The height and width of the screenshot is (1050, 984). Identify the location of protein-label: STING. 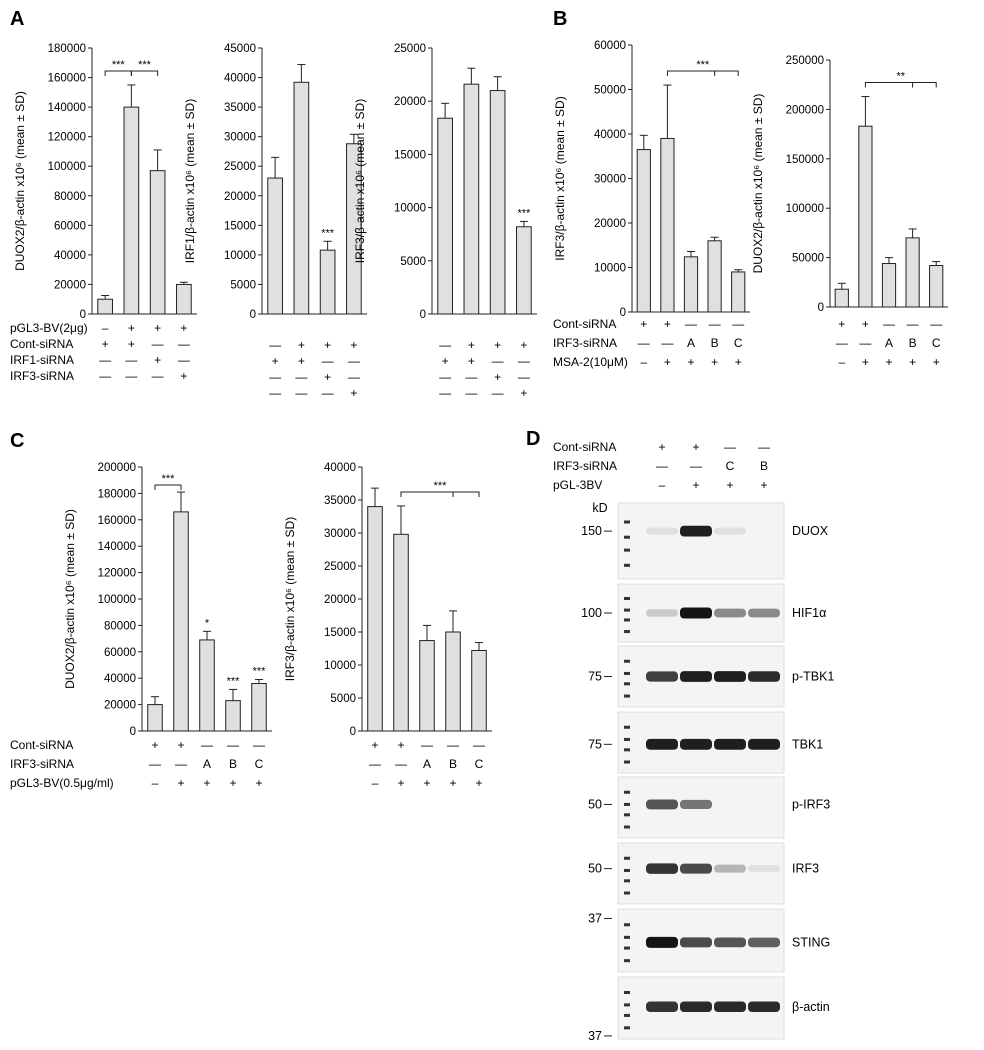
(811, 942).